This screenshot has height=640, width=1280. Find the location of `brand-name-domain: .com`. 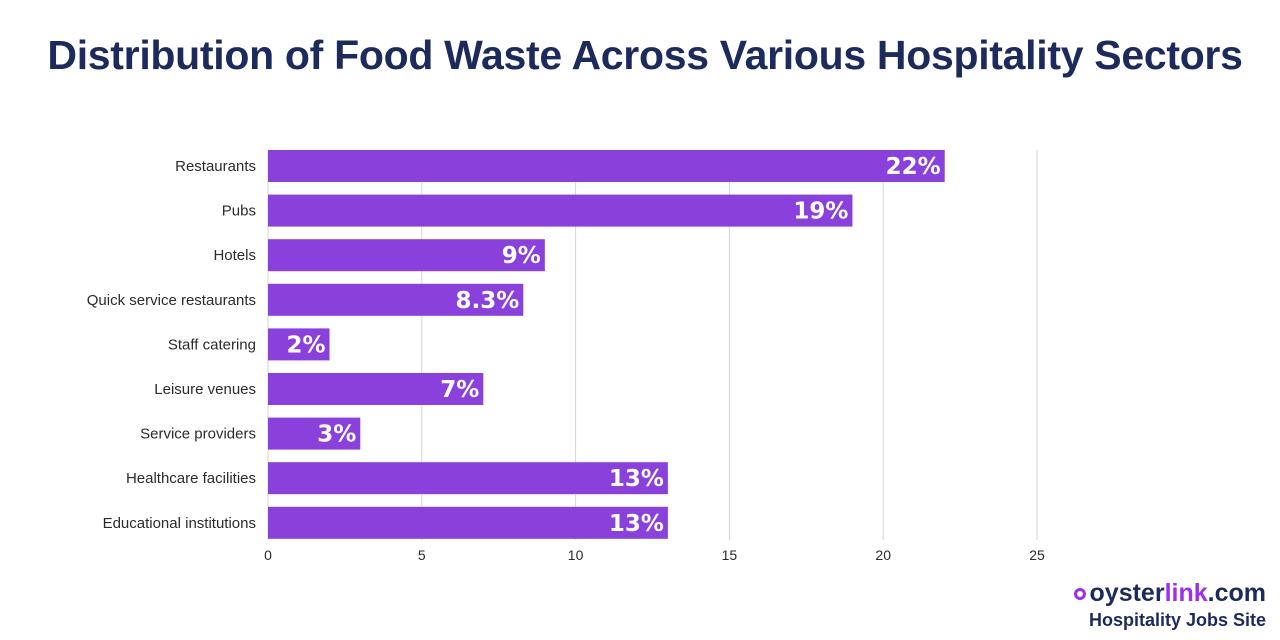

brand-name-domain: .com is located at coordinates (1236, 593).